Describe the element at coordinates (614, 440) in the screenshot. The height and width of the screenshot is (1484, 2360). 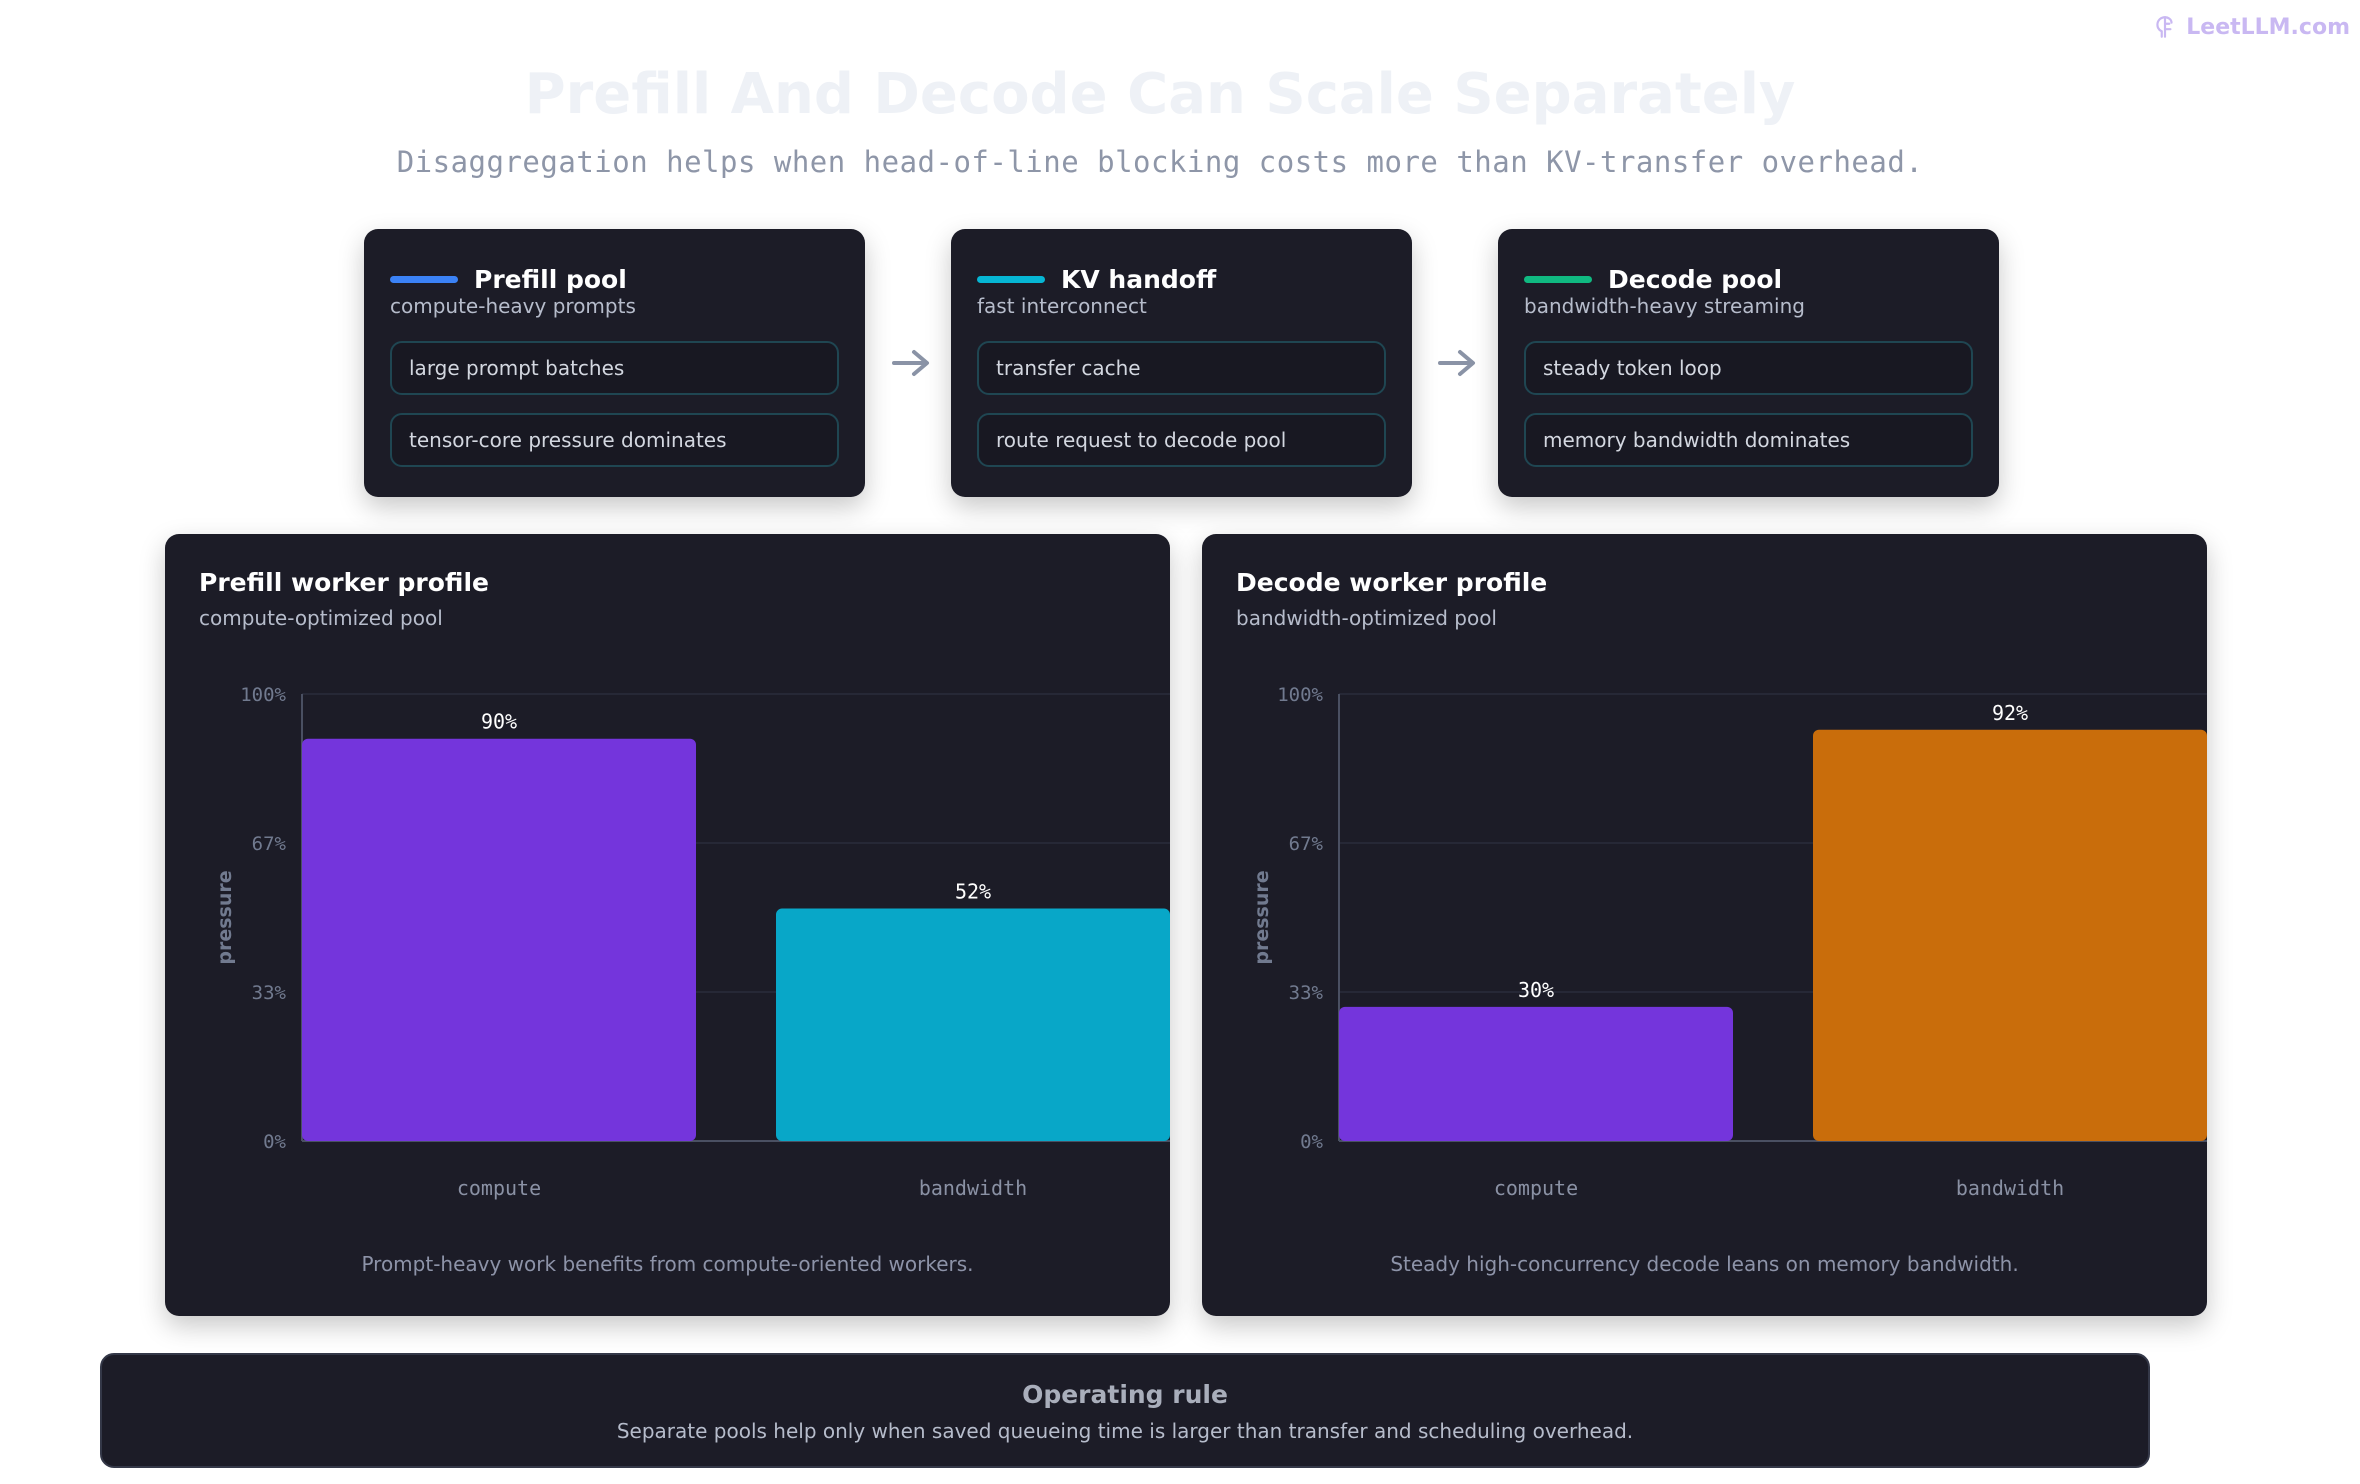
I see `prefill-pool-item: tensor-core pressure dominates` at that location.